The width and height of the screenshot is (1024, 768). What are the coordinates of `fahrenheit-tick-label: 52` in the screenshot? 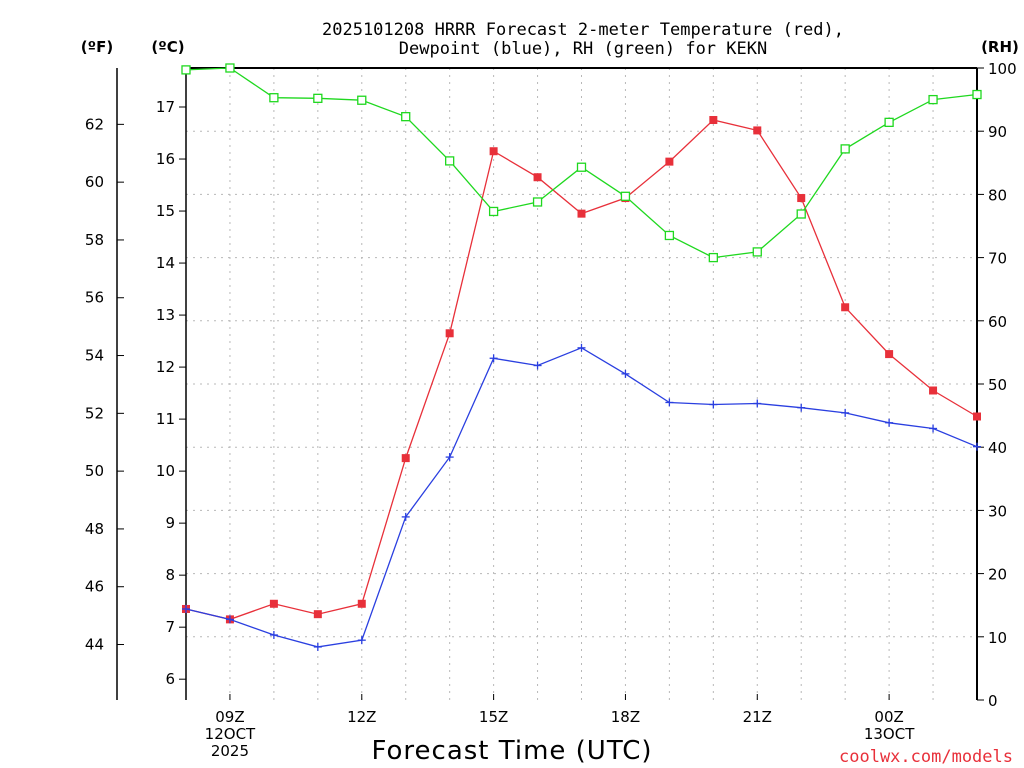 It's located at (94, 413).